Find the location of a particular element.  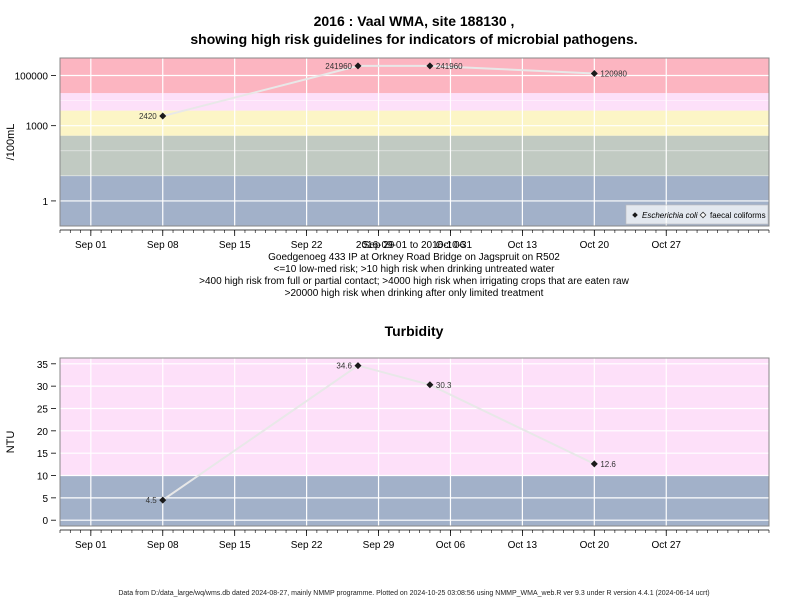

legend-box is located at coordinates (697, 214).